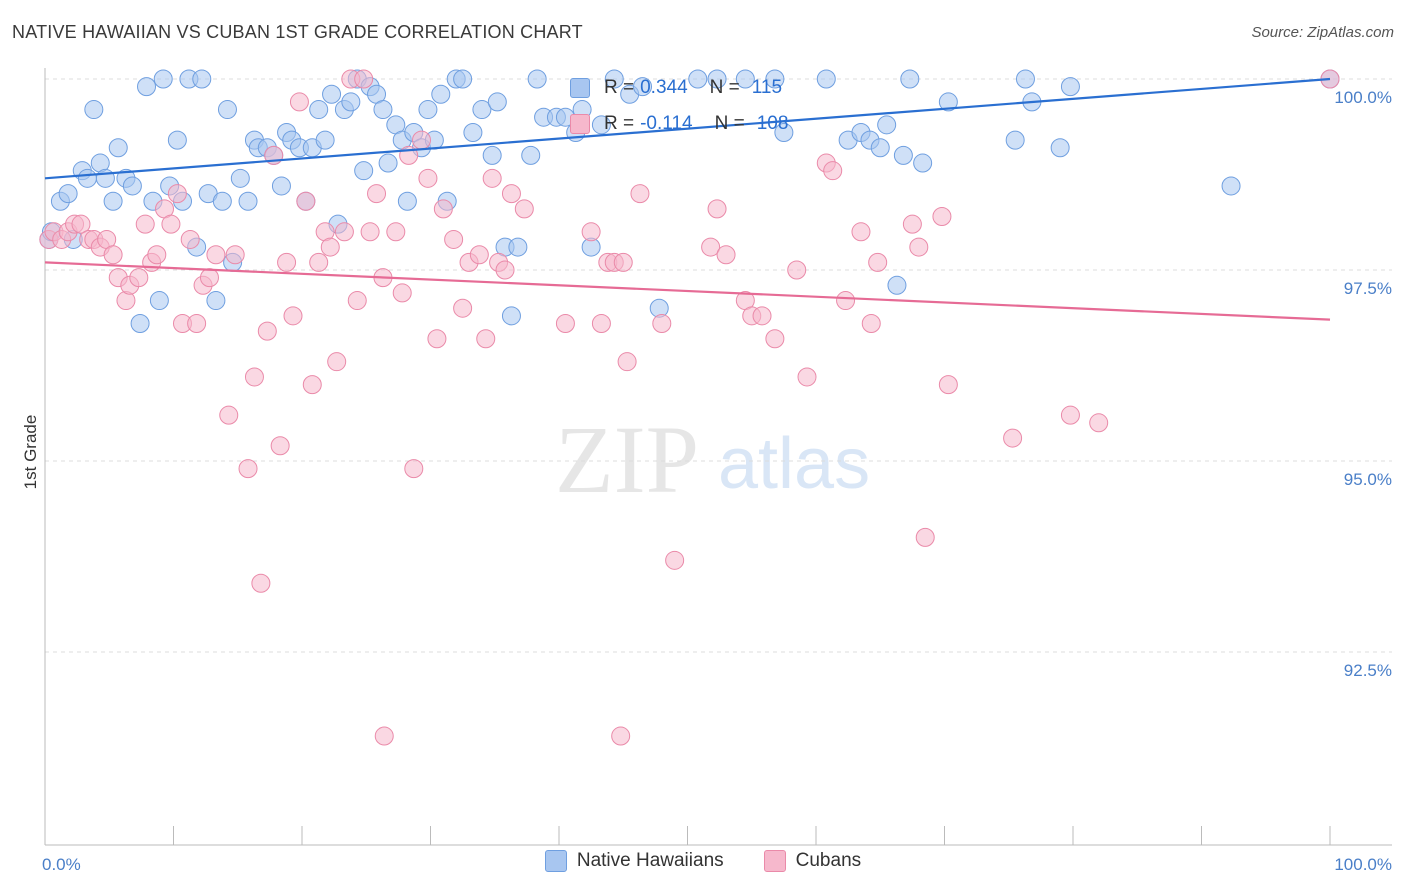 The width and height of the screenshot is (1406, 892). What do you see at coordinates (580, 124) in the screenshot?
I see `stats-swatch-cubans` at bounding box center [580, 124].